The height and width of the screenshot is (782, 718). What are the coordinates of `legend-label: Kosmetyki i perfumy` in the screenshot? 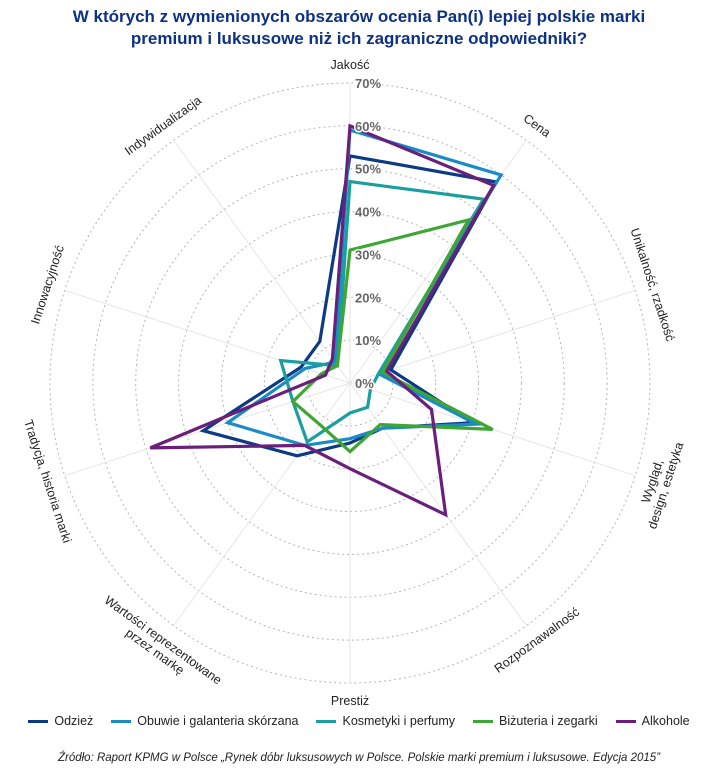 It's located at (399, 721).